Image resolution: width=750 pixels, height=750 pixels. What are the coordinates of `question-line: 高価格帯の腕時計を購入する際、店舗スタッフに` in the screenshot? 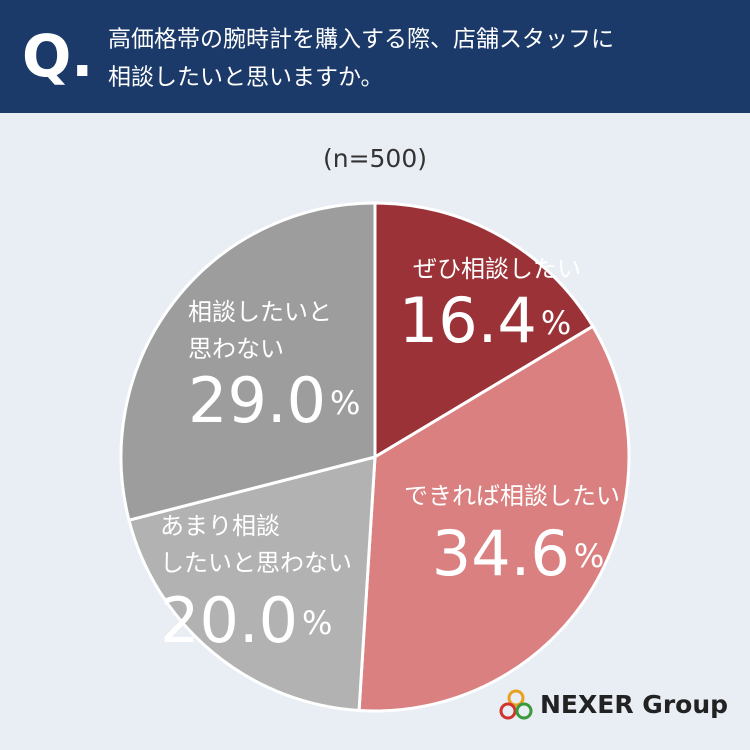 It's located at (361, 40).